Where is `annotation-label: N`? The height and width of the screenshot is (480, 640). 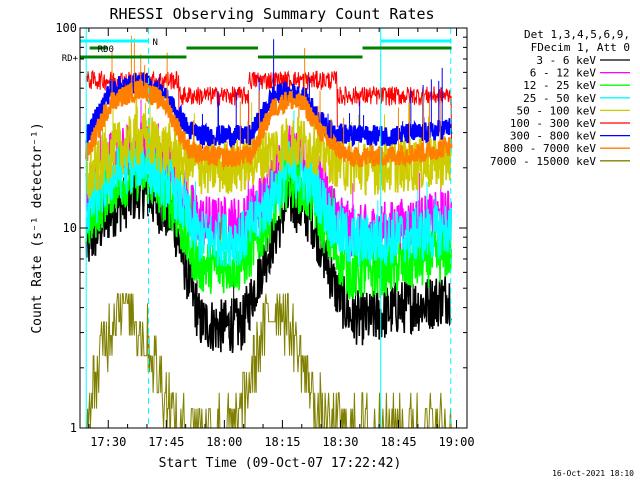 annotation-label: N is located at coordinates (154, 43).